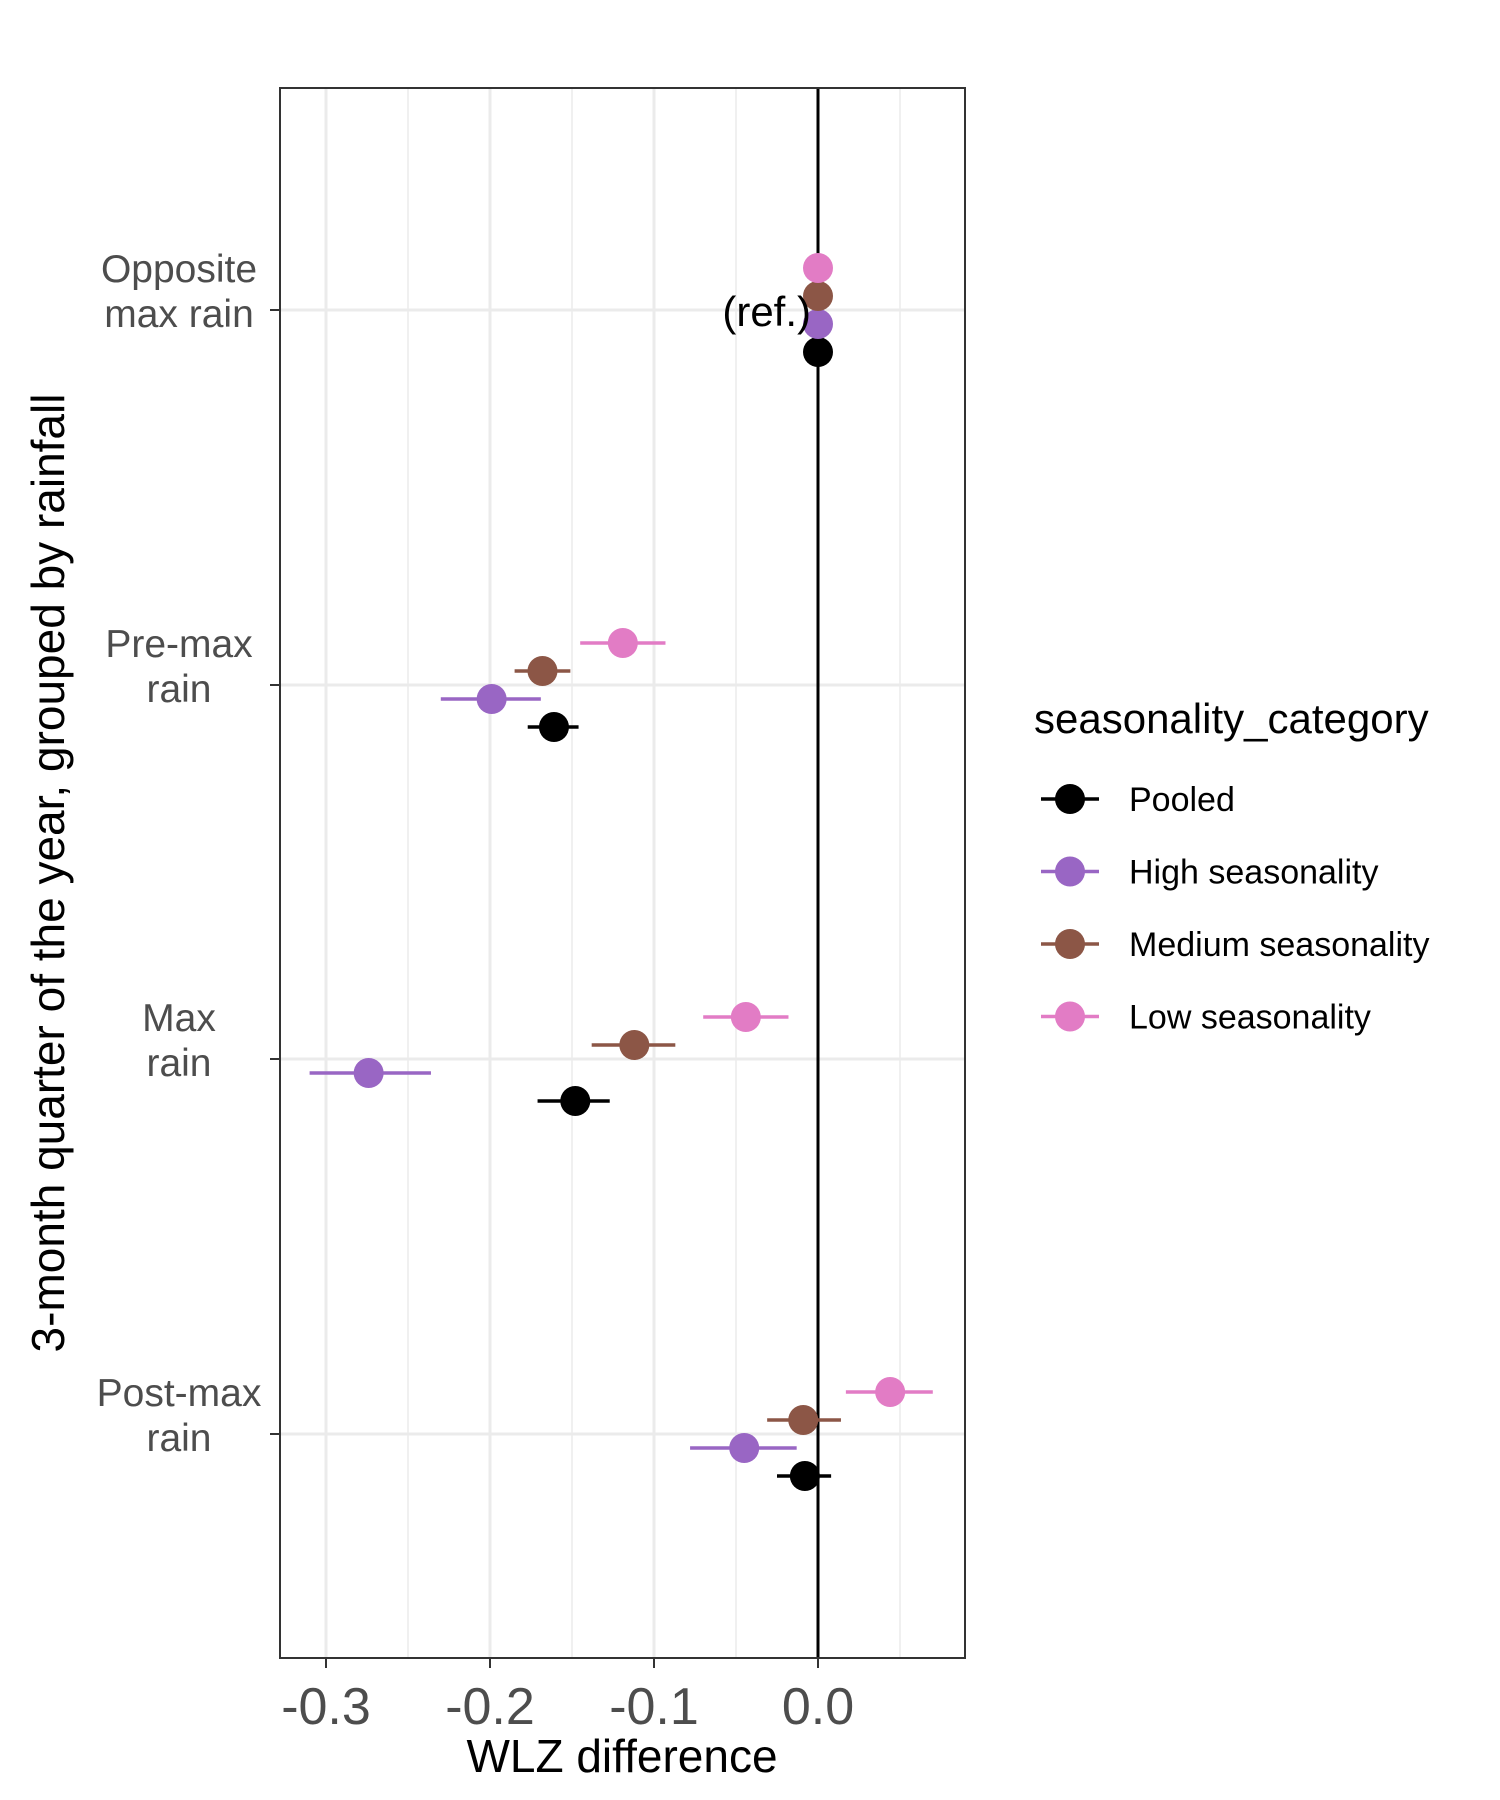  Describe the element at coordinates (179, 292) in the screenshot. I see `y-tick-label: Opposite max rain` at that location.